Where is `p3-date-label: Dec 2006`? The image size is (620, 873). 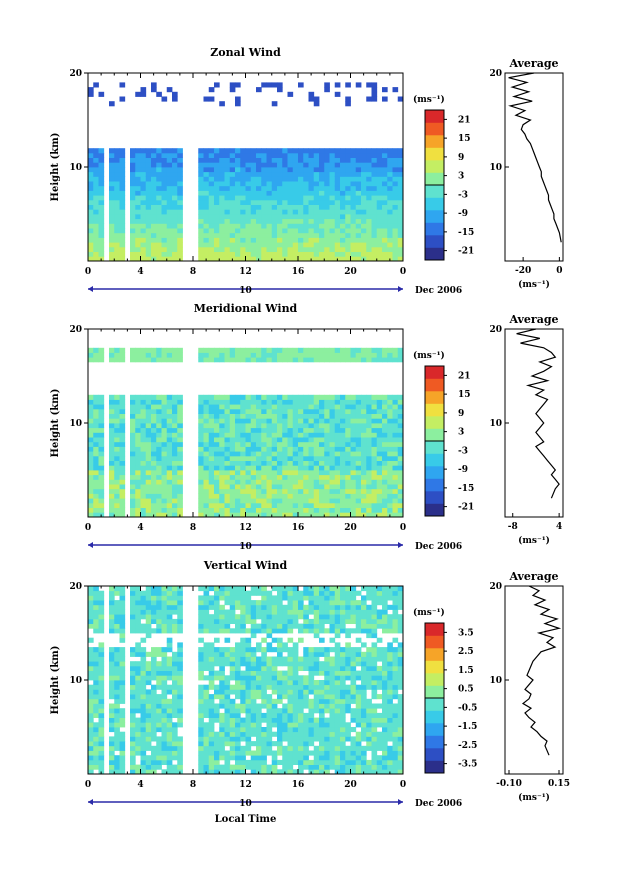 p3-date-label: Dec 2006 is located at coordinates (438, 804).